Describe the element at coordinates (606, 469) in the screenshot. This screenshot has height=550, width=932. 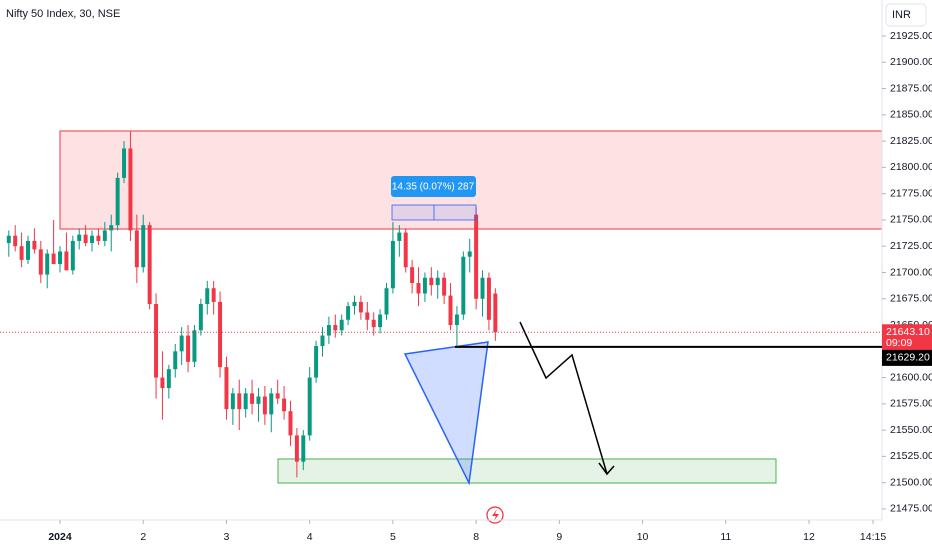
I see `arrow-head` at that location.